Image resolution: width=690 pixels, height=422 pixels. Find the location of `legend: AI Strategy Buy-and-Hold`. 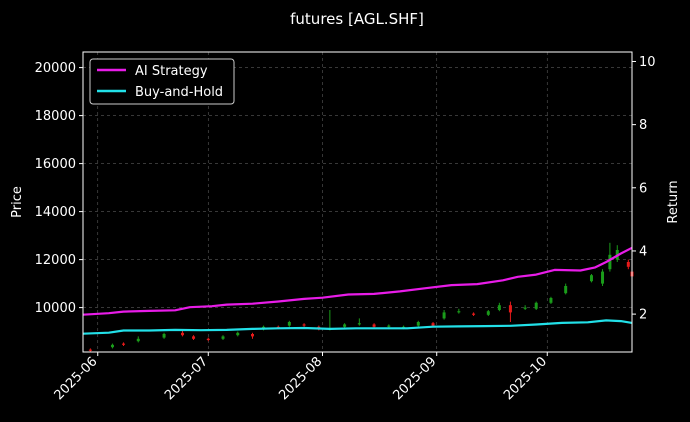

legend: AI Strategy Buy-and-Hold is located at coordinates (162, 81).